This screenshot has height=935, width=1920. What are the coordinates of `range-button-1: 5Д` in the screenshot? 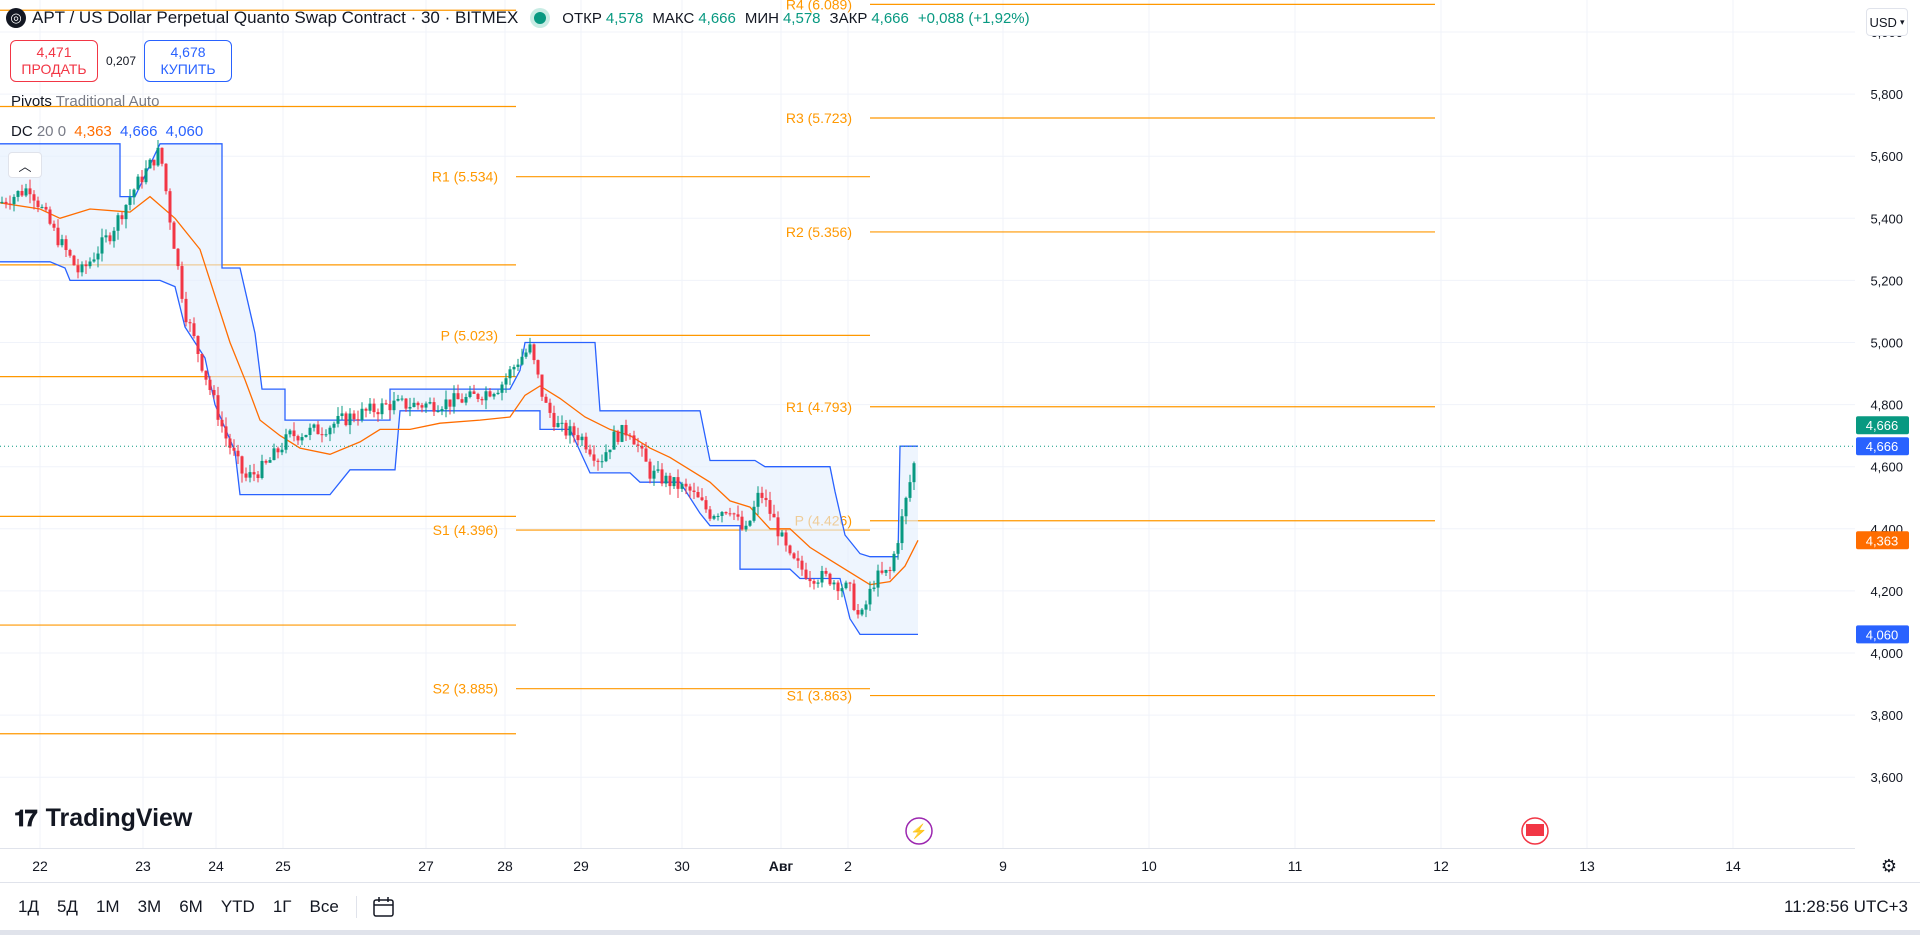 It's located at (67, 906).